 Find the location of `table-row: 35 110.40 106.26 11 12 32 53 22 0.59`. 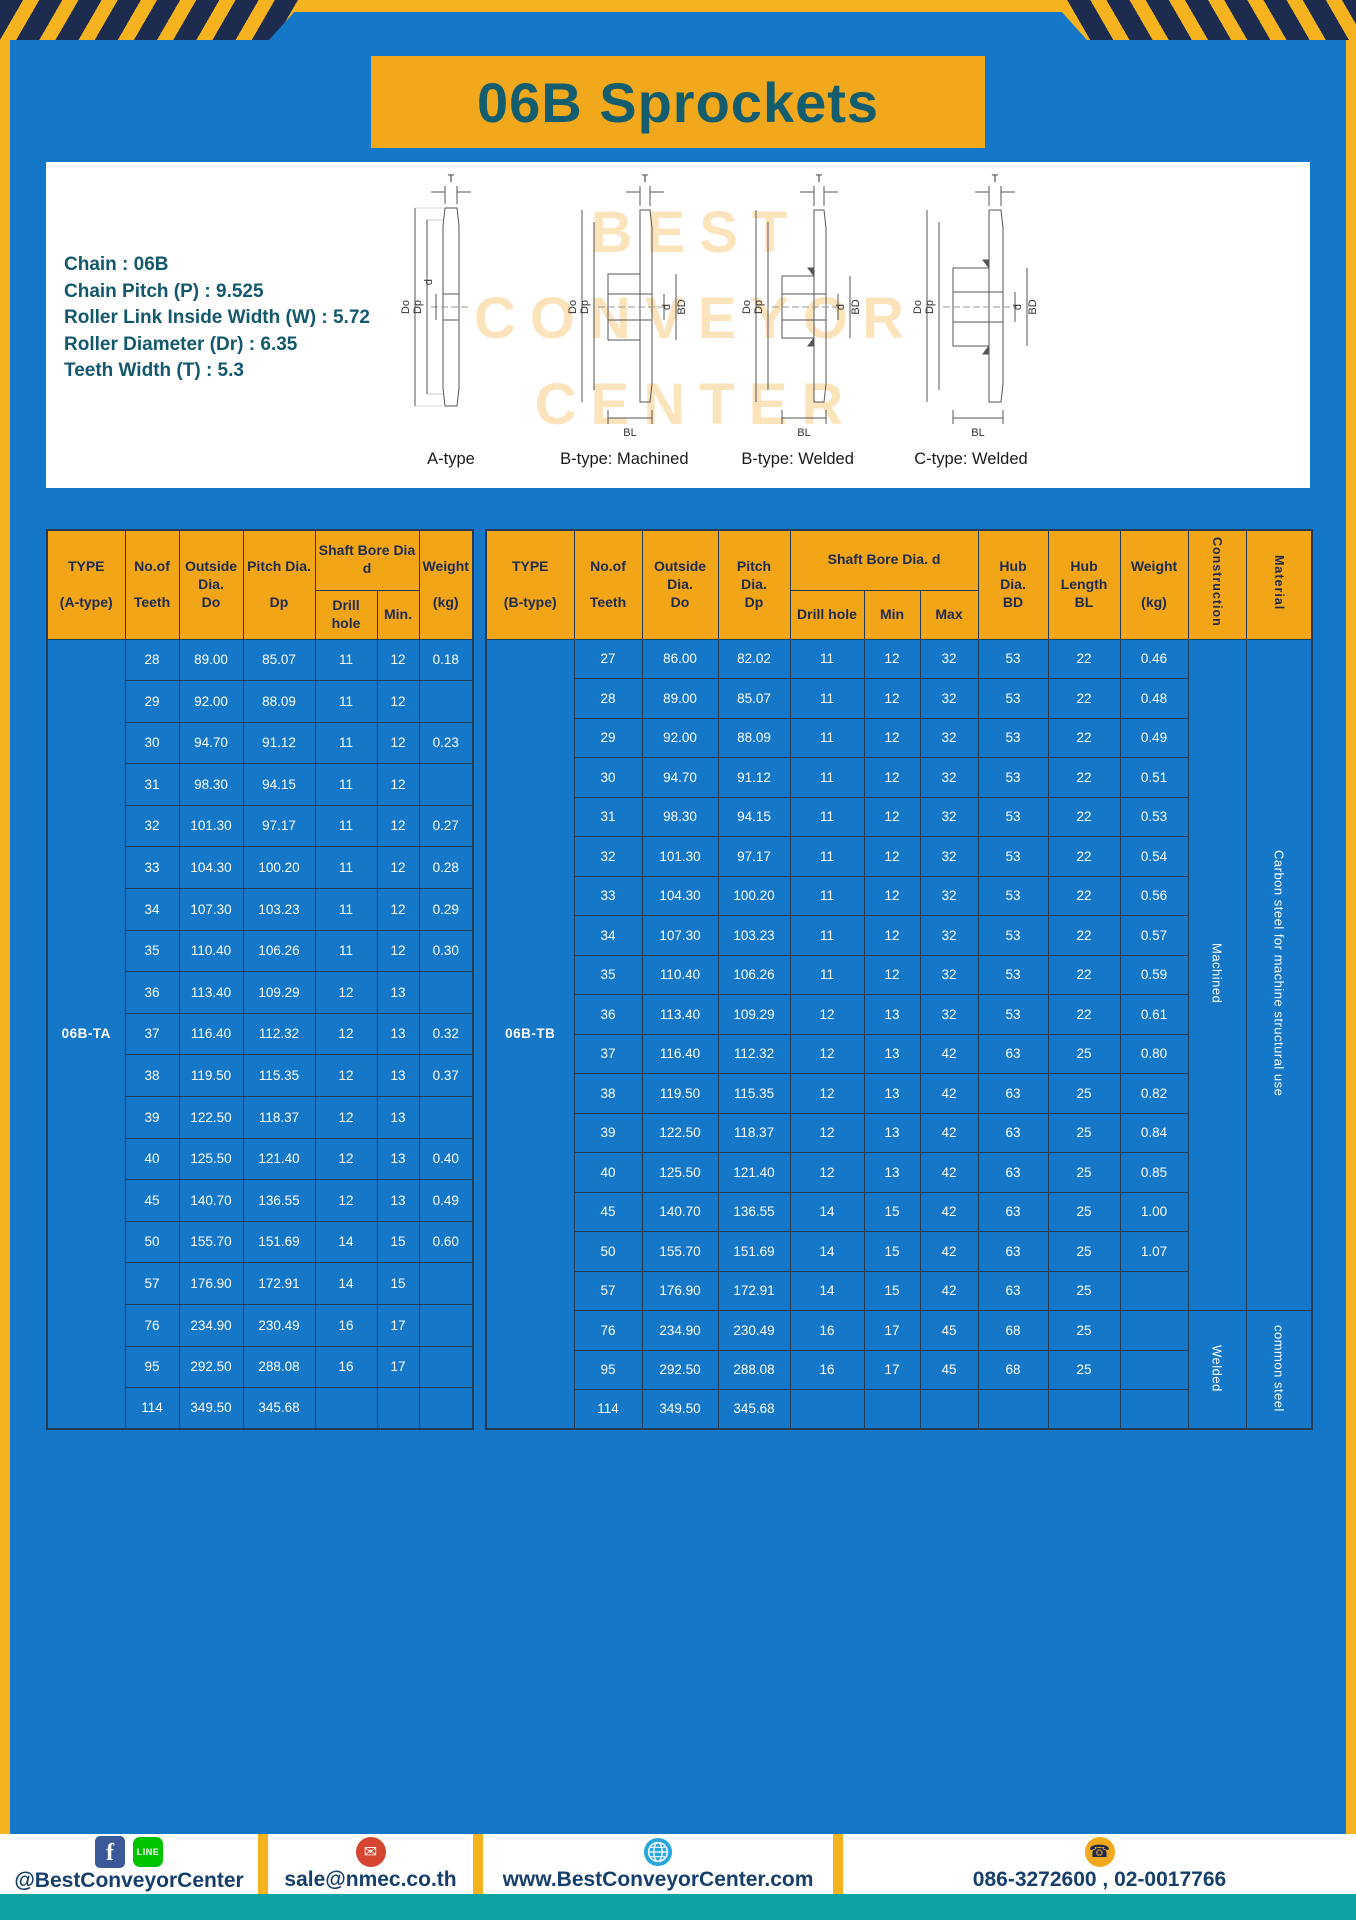

table-row: 35 110.40 106.26 11 12 32 53 22 0.59 is located at coordinates (899, 974).